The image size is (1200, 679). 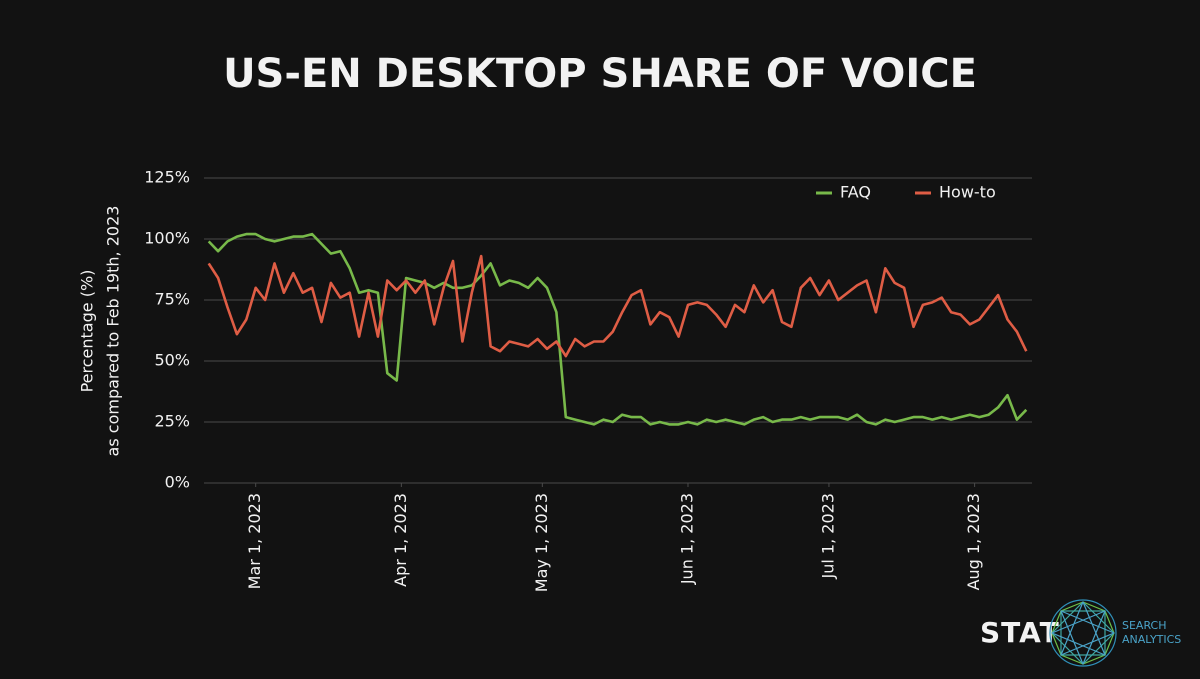 What do you see at coordinates (617, 306) in the screenshot?
I see `data-line` at bounding box center [617, 306].